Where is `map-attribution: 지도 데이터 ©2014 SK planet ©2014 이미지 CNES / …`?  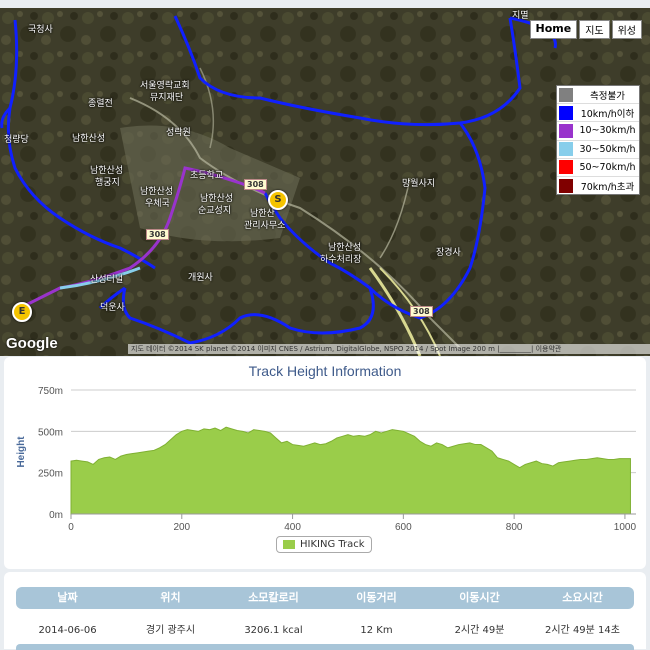
map-attribution: 지도 데이터 ©2014 SK planet ©2014 이미지 CNES / … is located at coordinates (389, 349).